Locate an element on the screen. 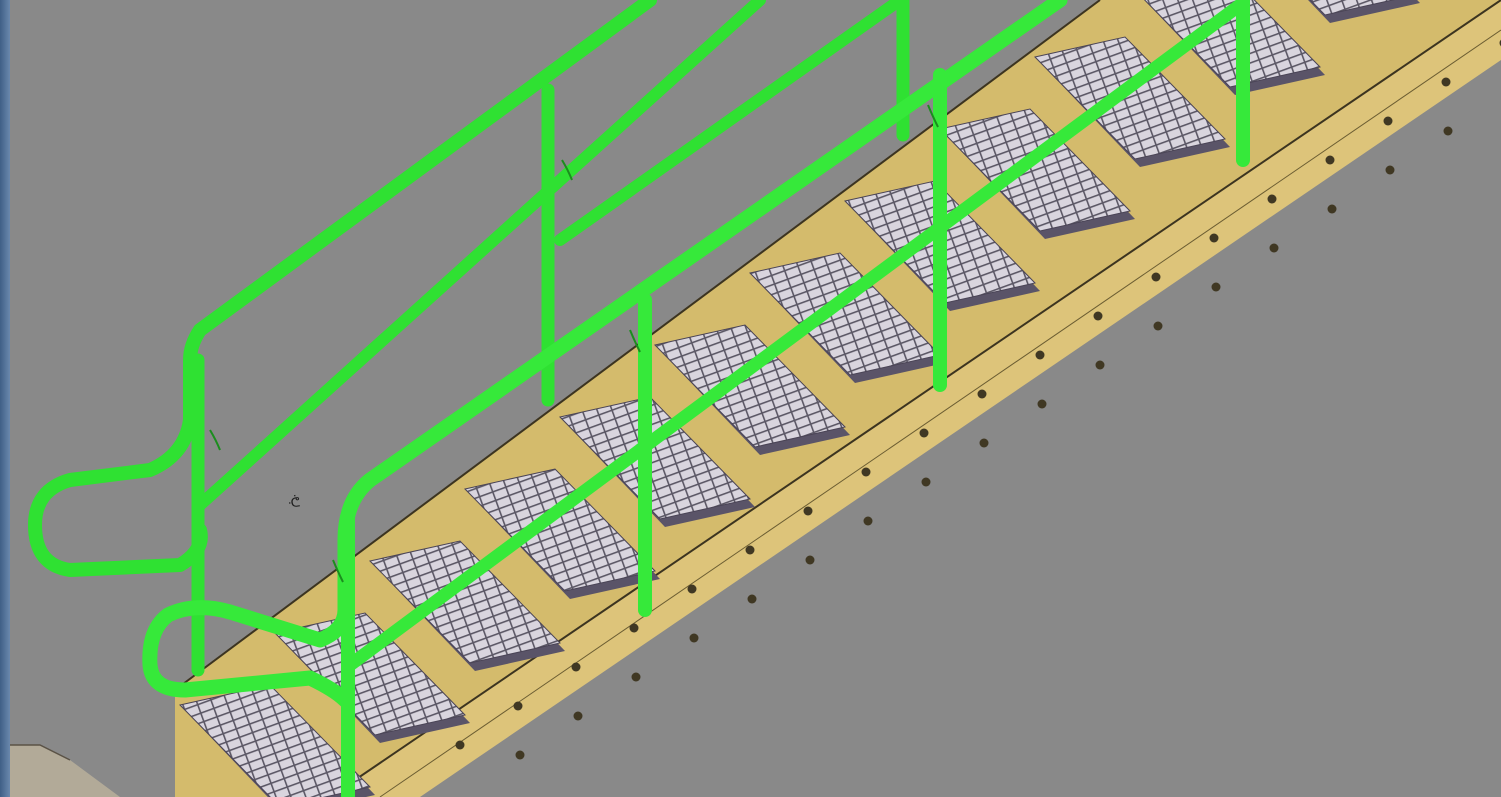 This screenshot has width=1501, height=797. cursor-marker: ᕨ is located at coordinates (294, 503).